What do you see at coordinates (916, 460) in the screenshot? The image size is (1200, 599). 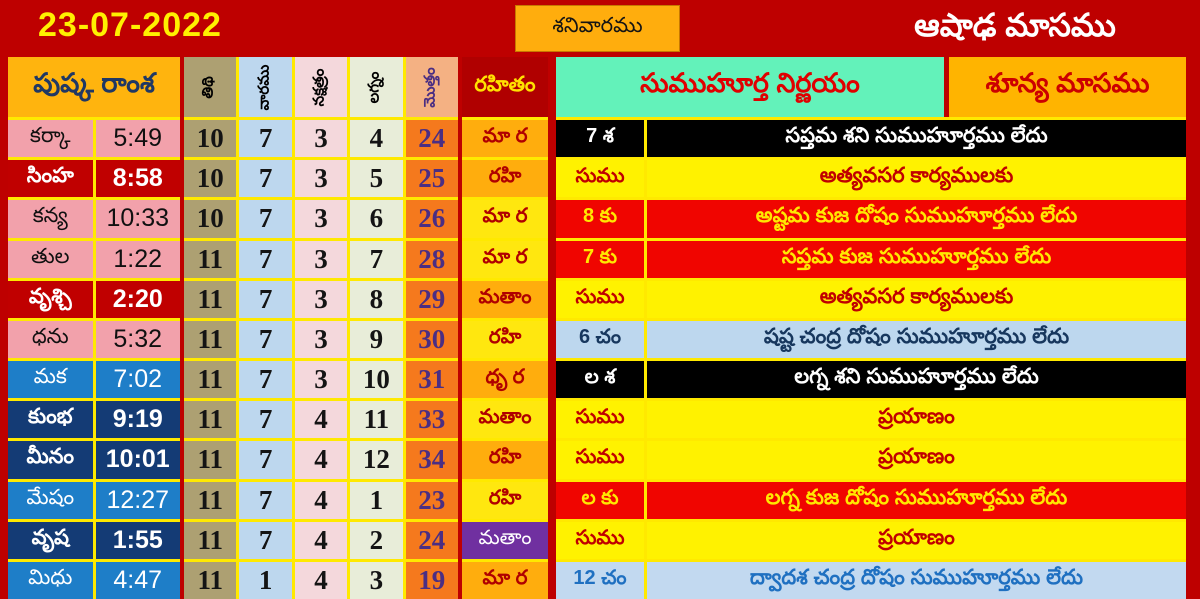 I see `muhurta-row-text: ప్రయాణం` at bounding box center [916, 460].